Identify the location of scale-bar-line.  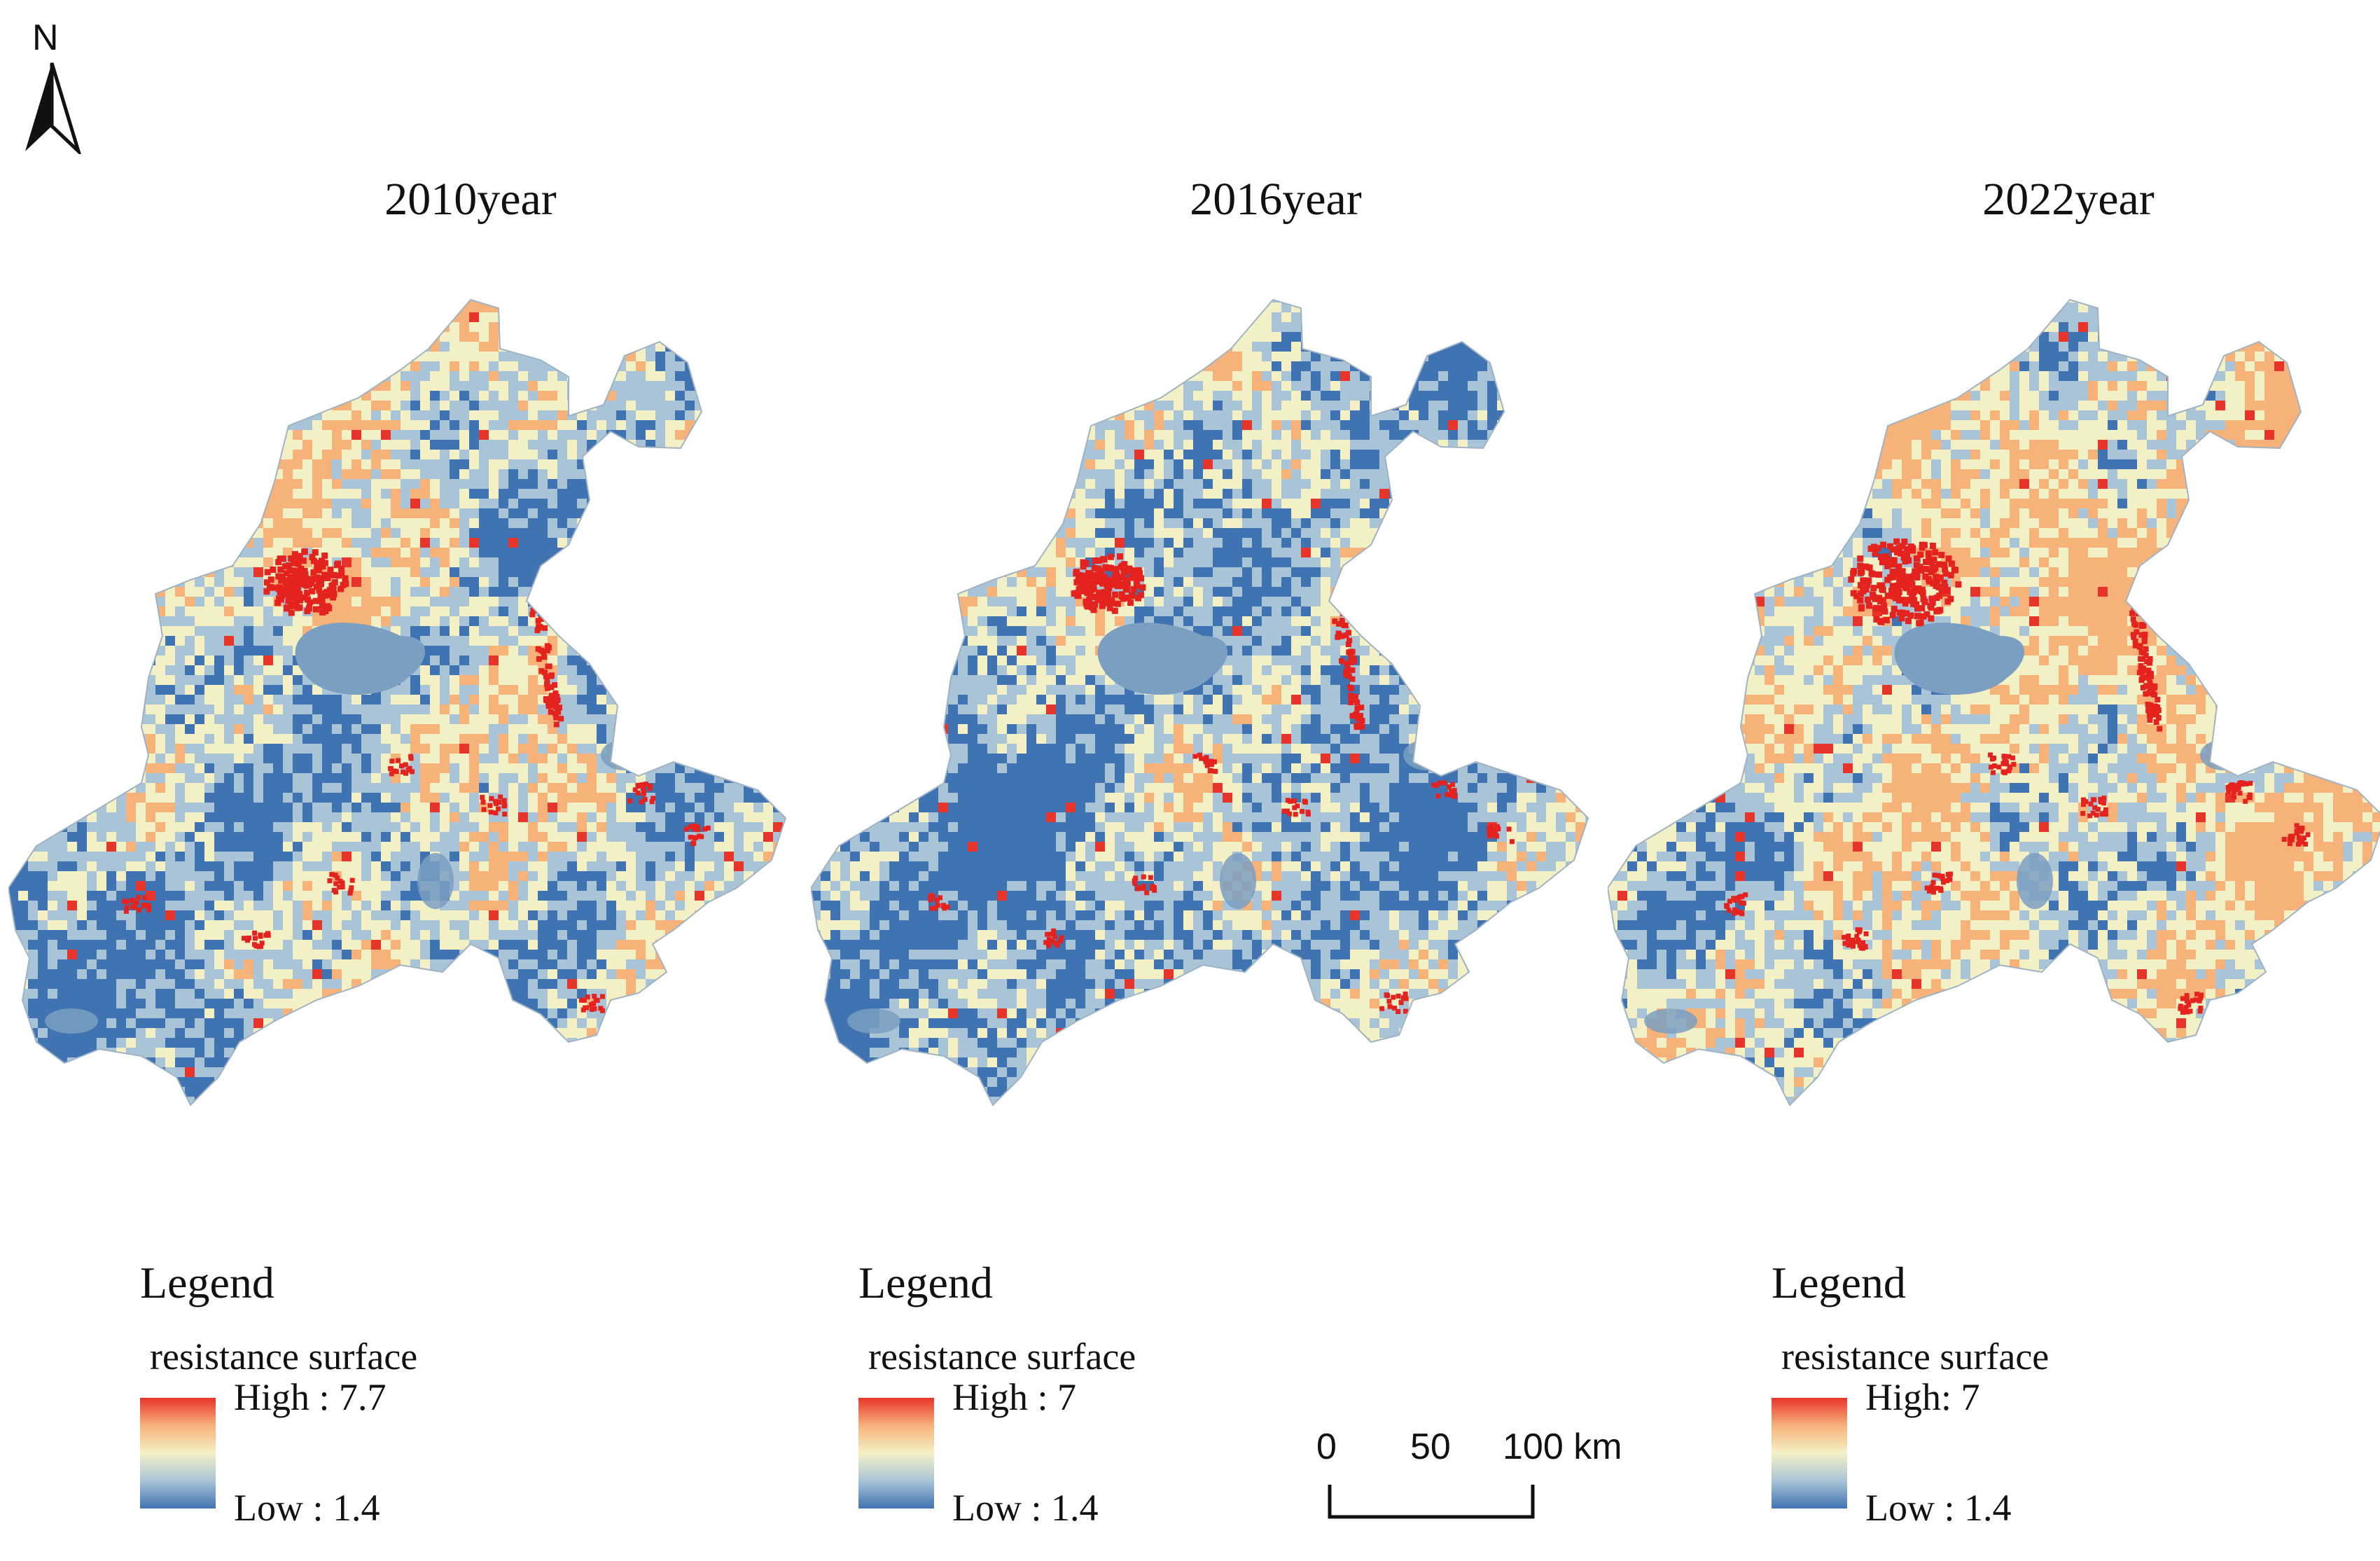
(1431, 1502).